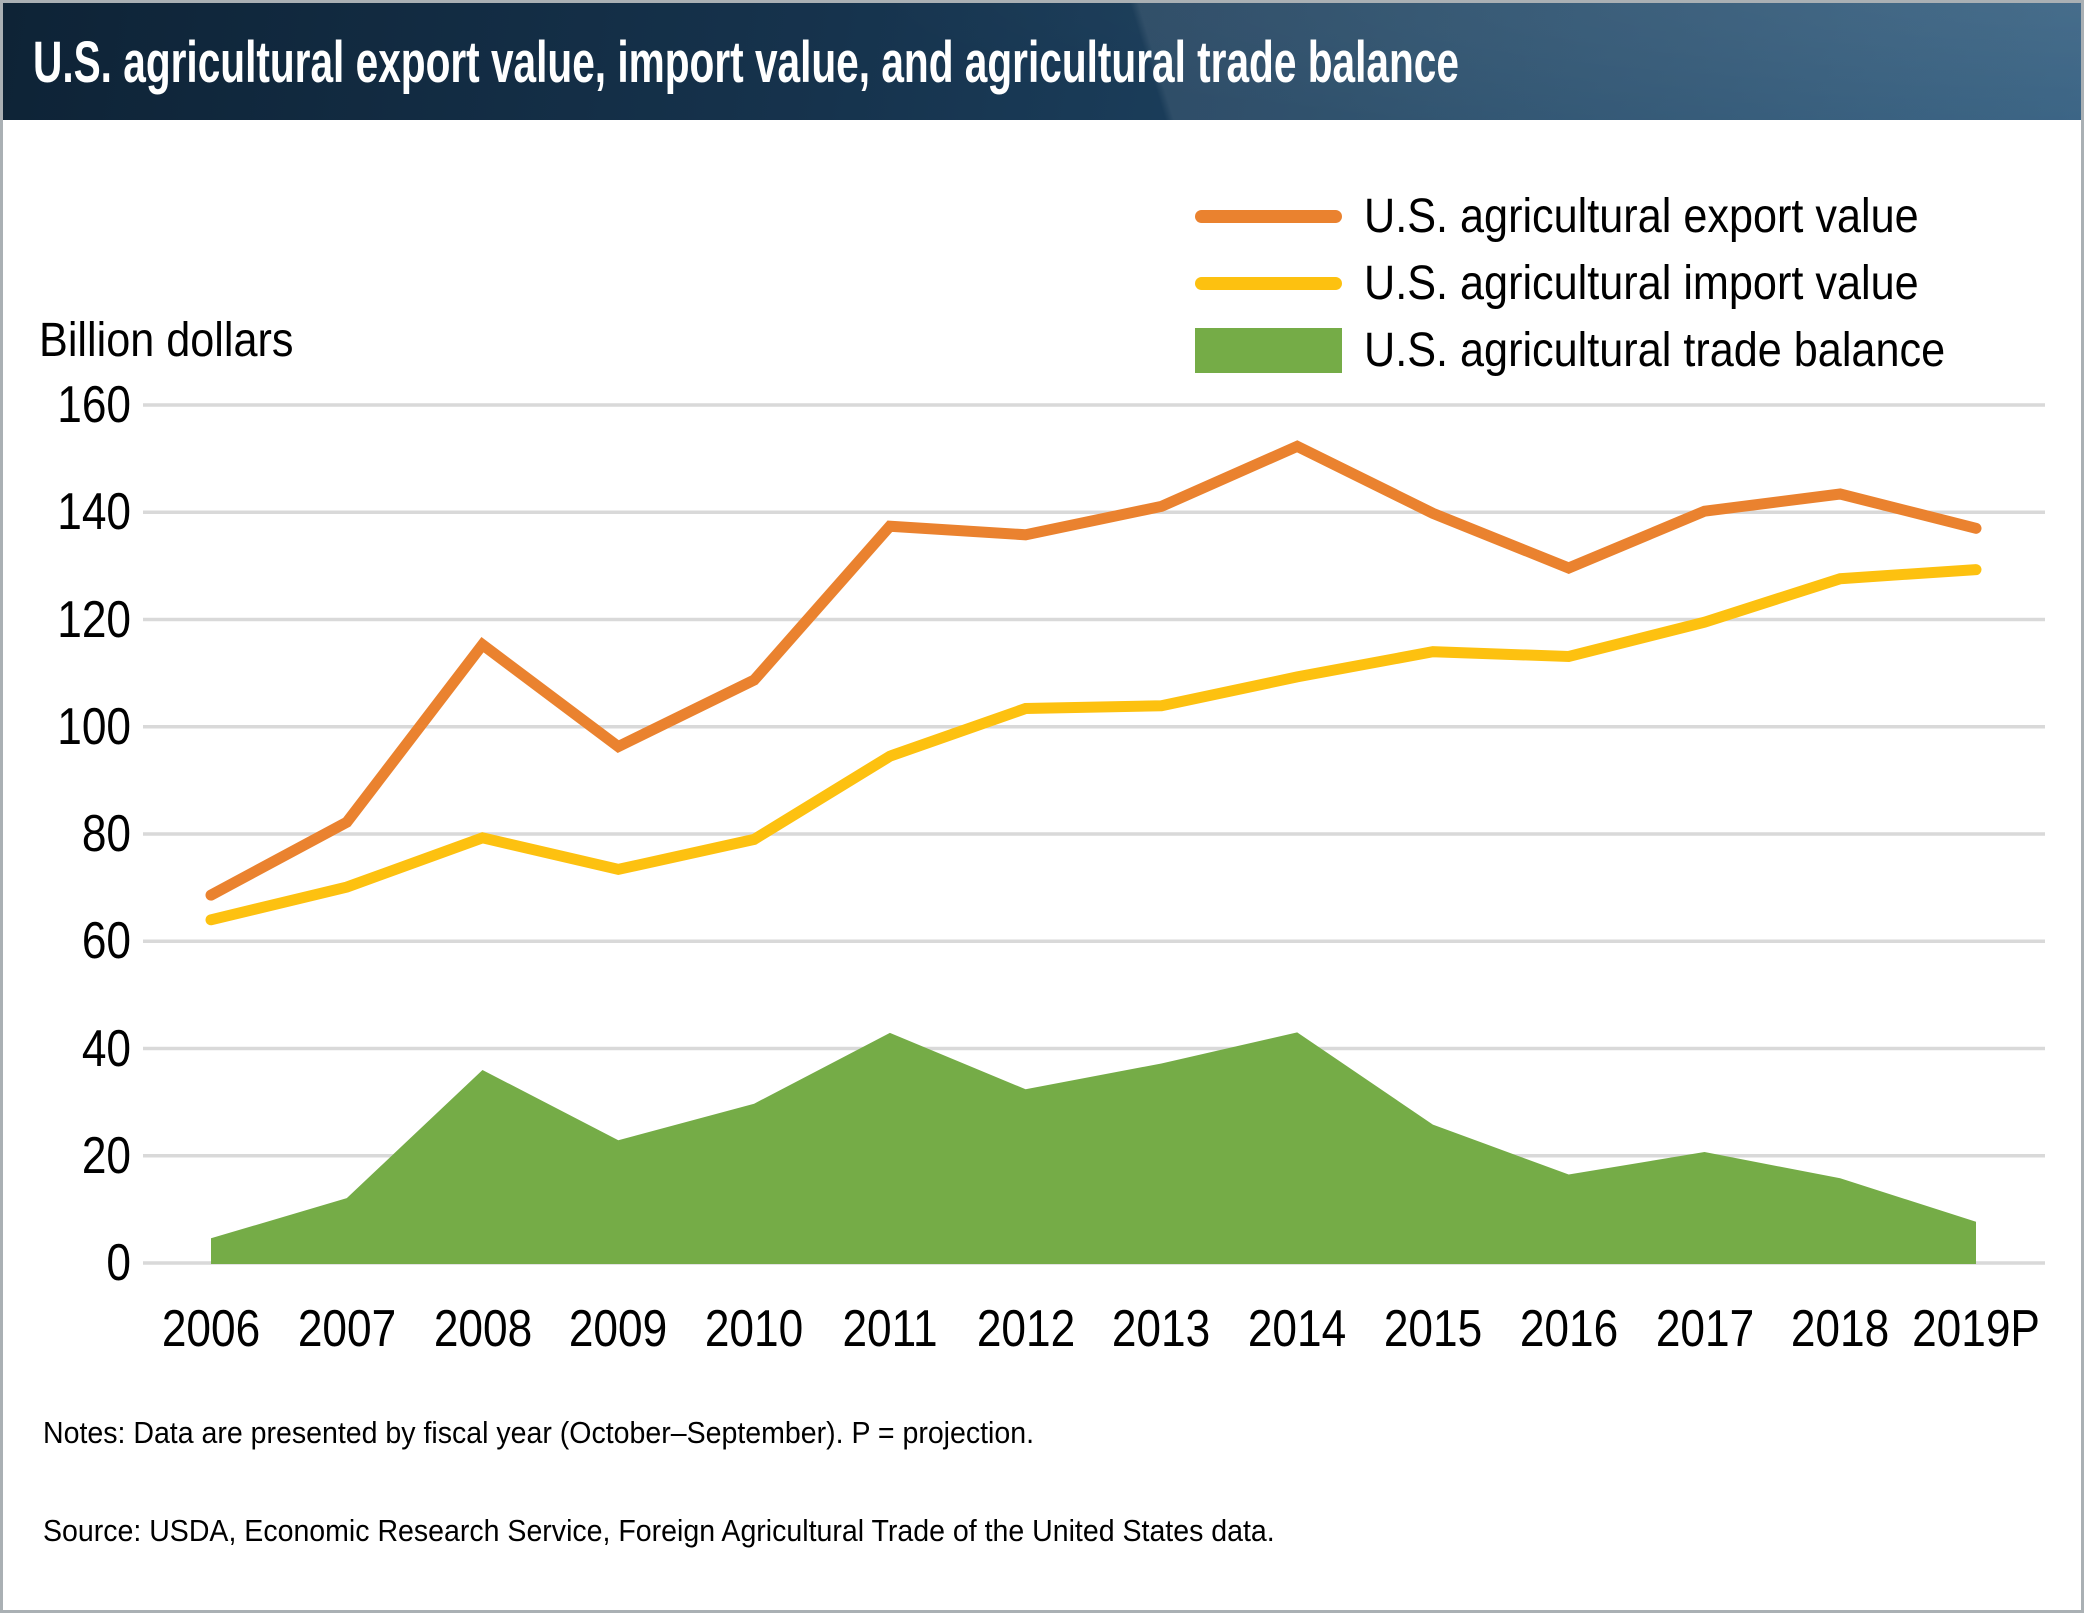 This screenshot has width=2084, height=1613. Describe the element at coordinates (106, 834) in the screenshot. I see `y-tick-label-80: 80` at that location.